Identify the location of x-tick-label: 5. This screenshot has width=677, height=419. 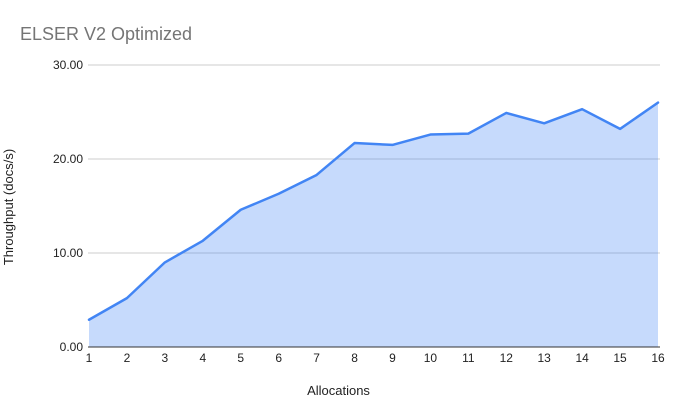
(241, 358).